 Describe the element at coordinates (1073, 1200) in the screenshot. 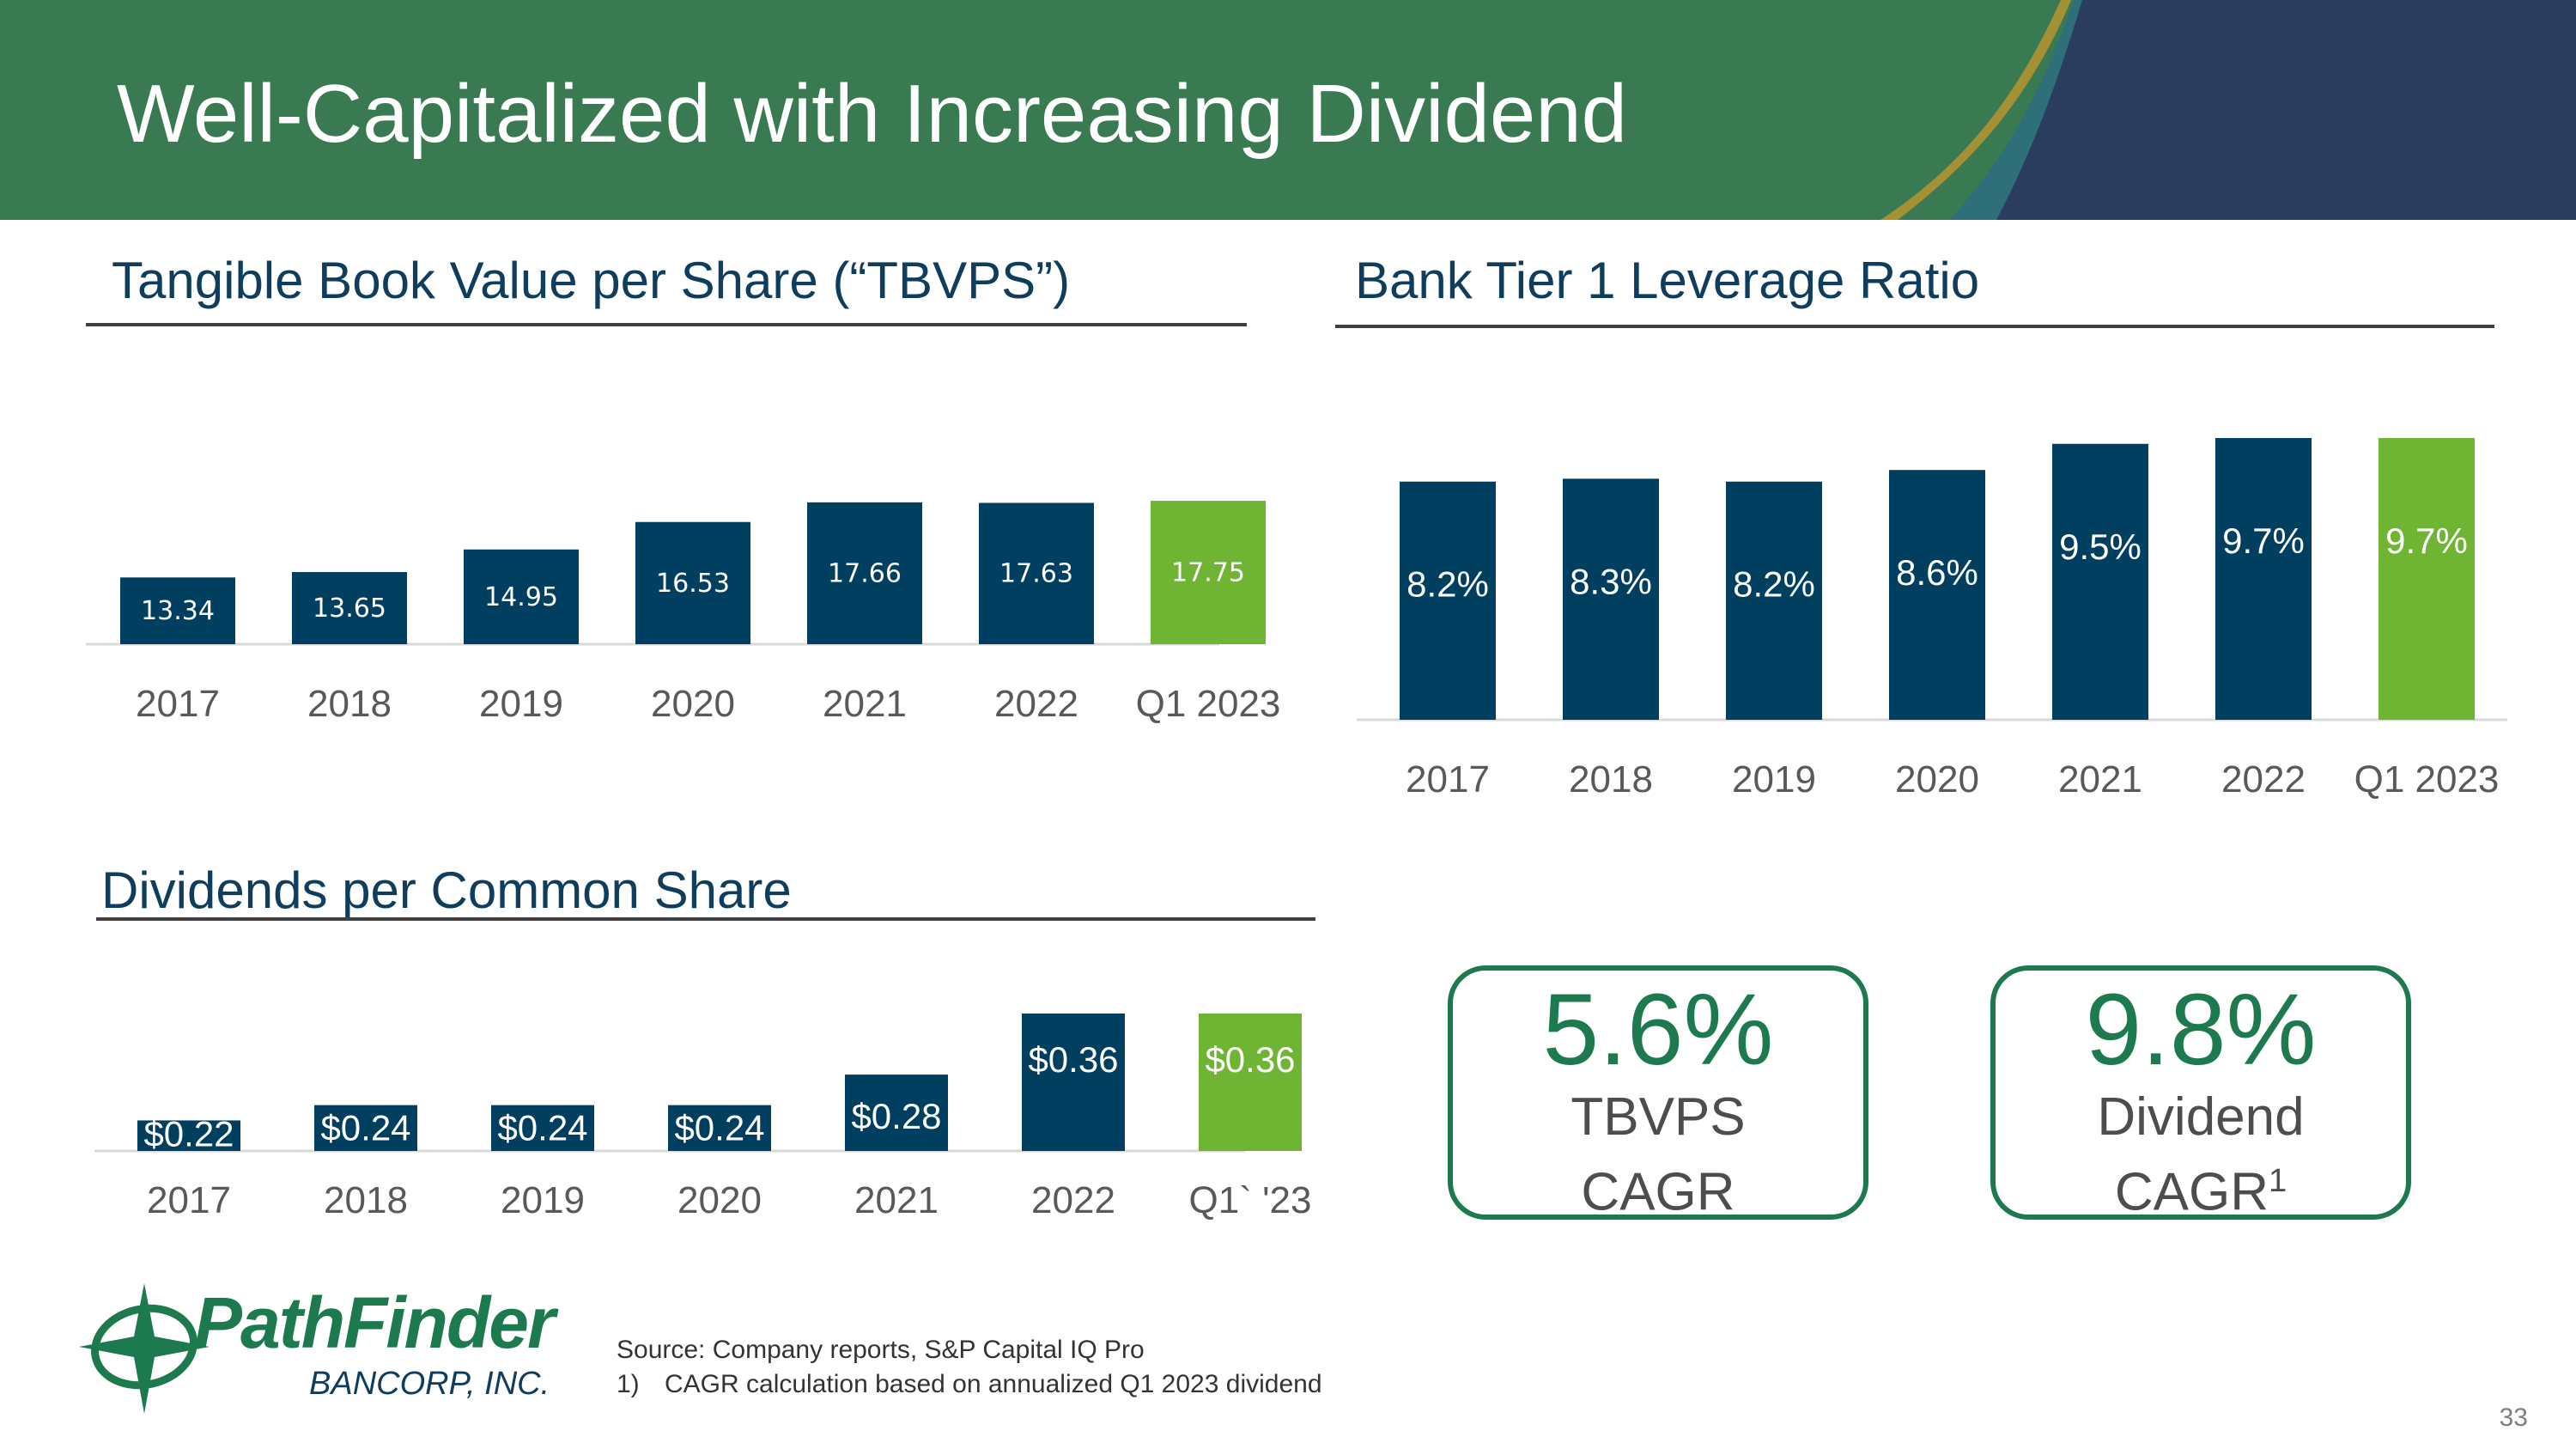

I see `dividends-category-label: 2022` at that location.